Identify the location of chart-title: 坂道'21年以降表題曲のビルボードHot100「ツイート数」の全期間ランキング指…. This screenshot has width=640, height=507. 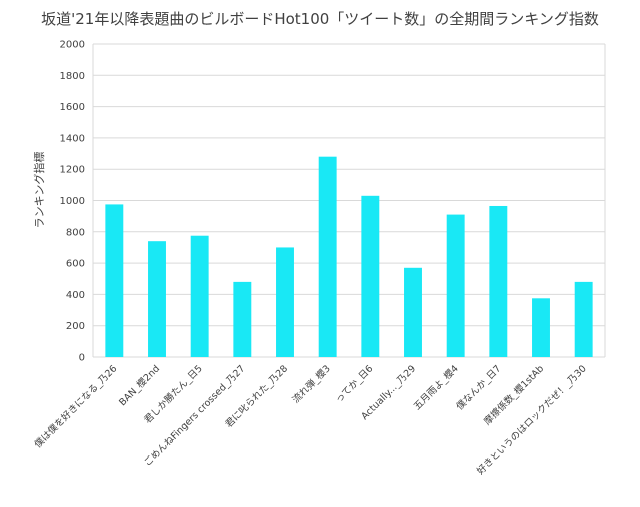
(320, 19).